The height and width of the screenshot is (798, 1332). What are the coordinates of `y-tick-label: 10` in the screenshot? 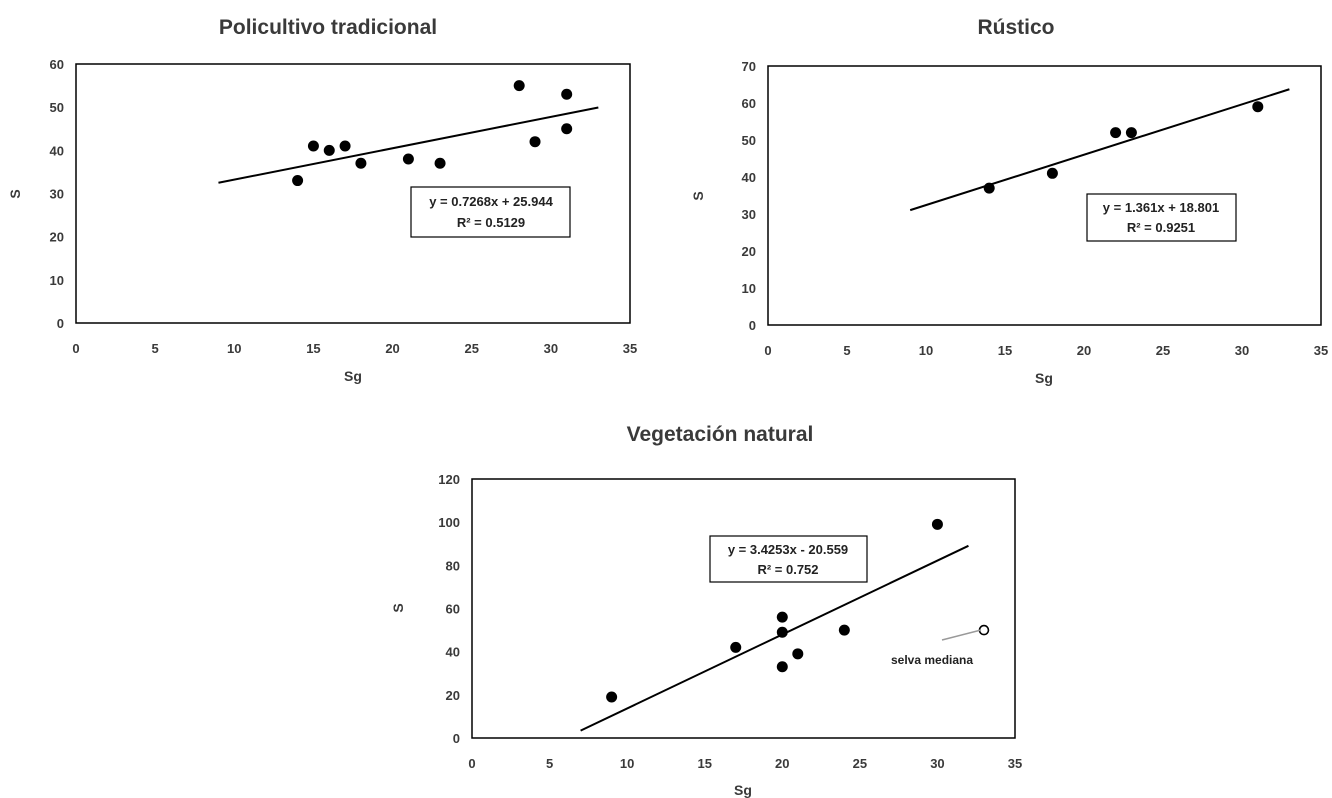 It's located at (749, 288).